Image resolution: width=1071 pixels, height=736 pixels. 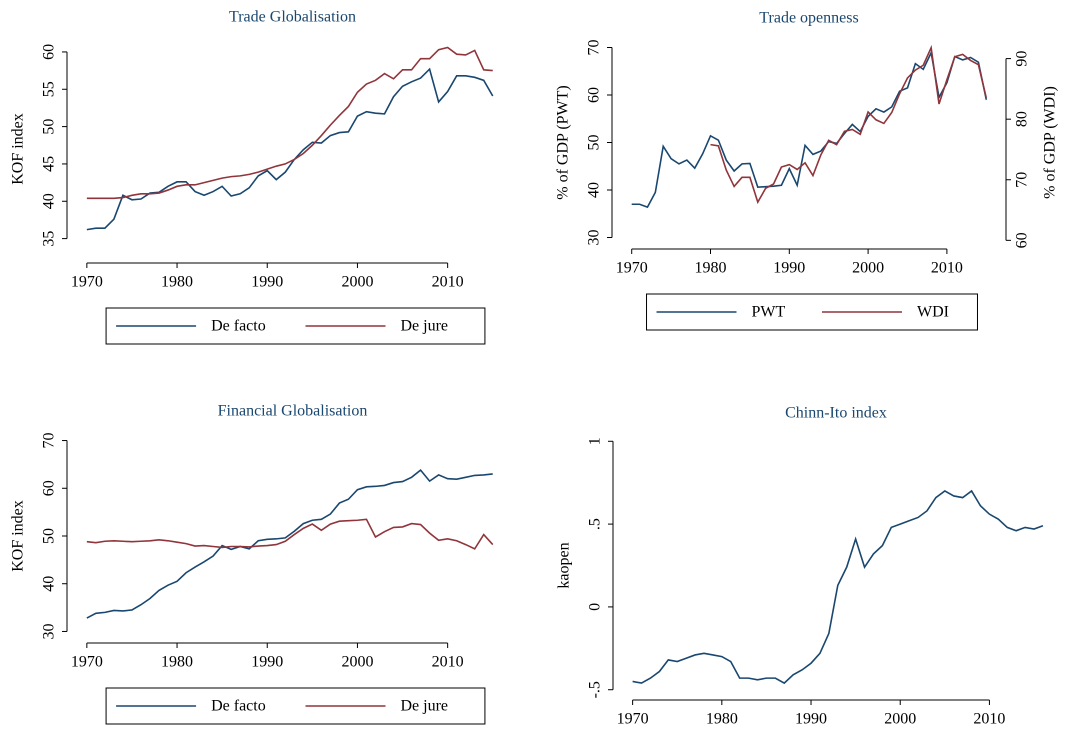 I want to click on y2-tick-label: 90, so click(x=1022, y=59).